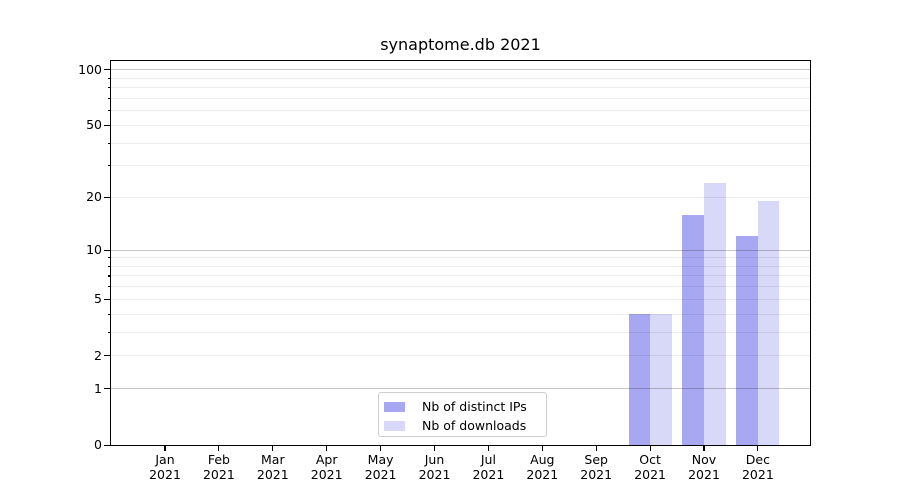 Image resolution: width=900 pixels, height=500 pixels. I want to click on x-label-year-jul: 2021, so click(488, 474).